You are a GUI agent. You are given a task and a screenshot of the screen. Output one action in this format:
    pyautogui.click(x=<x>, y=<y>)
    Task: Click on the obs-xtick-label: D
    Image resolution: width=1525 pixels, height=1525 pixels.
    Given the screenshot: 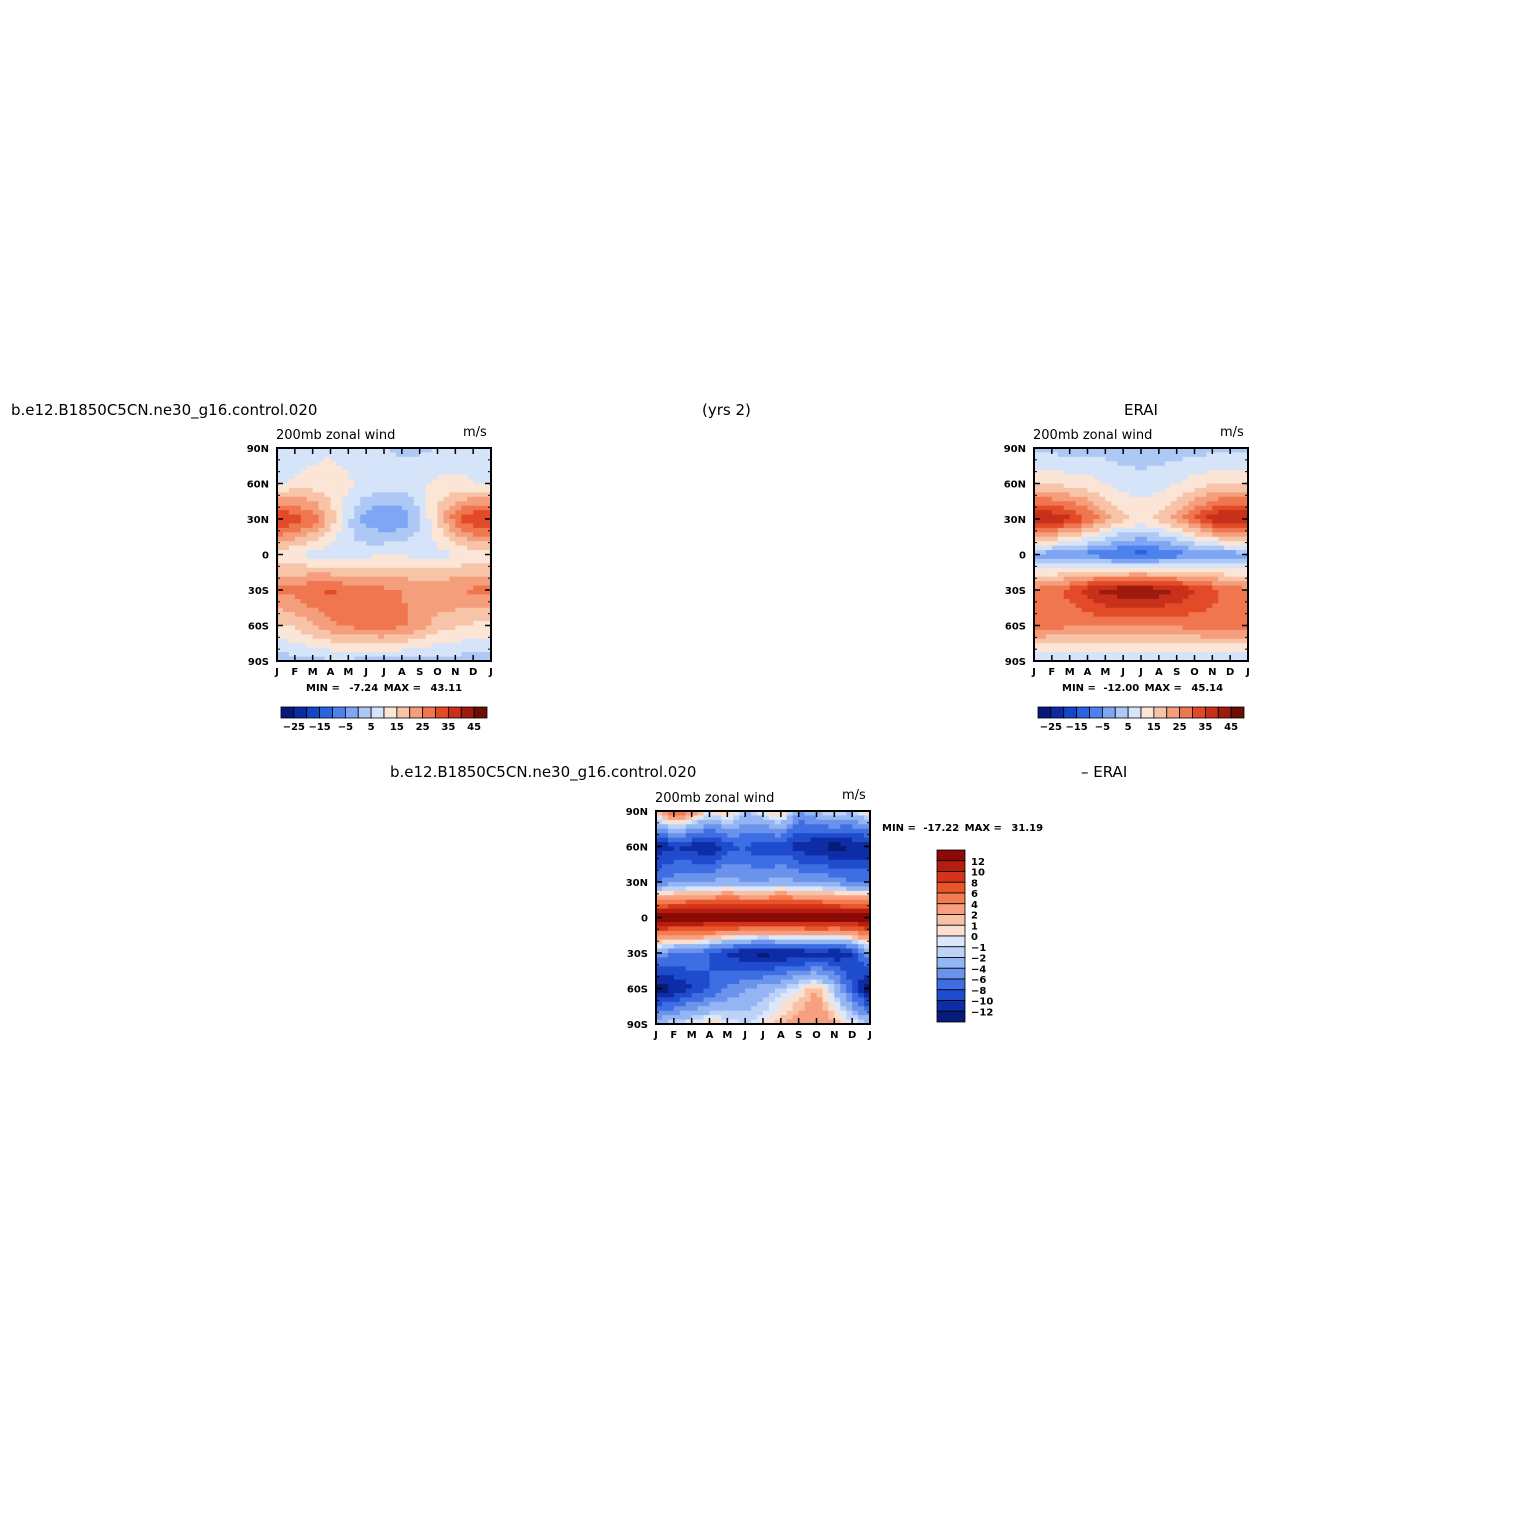 What is the action you would take?
    pyautogui.click(x=1230, y=672)
    